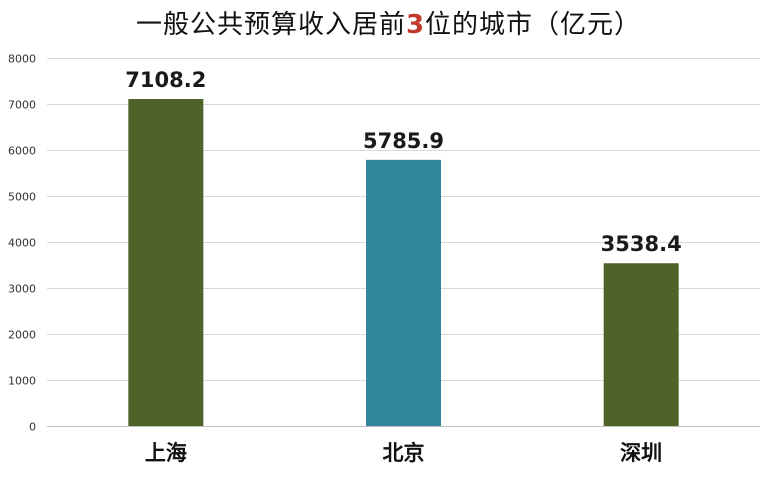 The width and height of the screenshot is (777, 479). I want to click on y-tick-label-6000: 6000, so click(22, 151).